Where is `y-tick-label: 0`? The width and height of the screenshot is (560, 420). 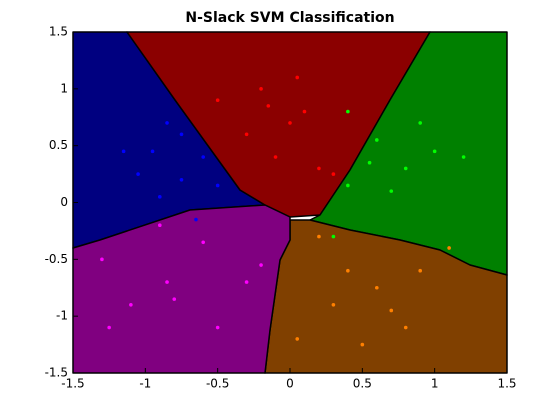 y-tick-label: 0 is located at coordinates (64, 202).